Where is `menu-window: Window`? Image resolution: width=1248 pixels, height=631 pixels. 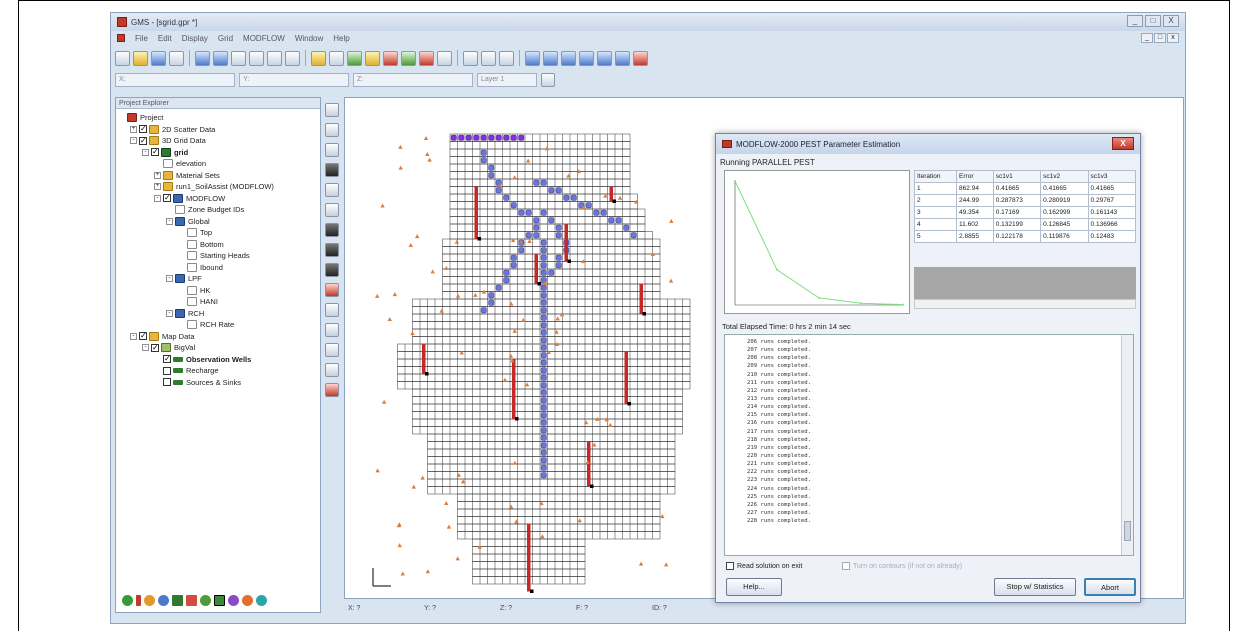
menu-window: Window is located at coordinates (309, 38).